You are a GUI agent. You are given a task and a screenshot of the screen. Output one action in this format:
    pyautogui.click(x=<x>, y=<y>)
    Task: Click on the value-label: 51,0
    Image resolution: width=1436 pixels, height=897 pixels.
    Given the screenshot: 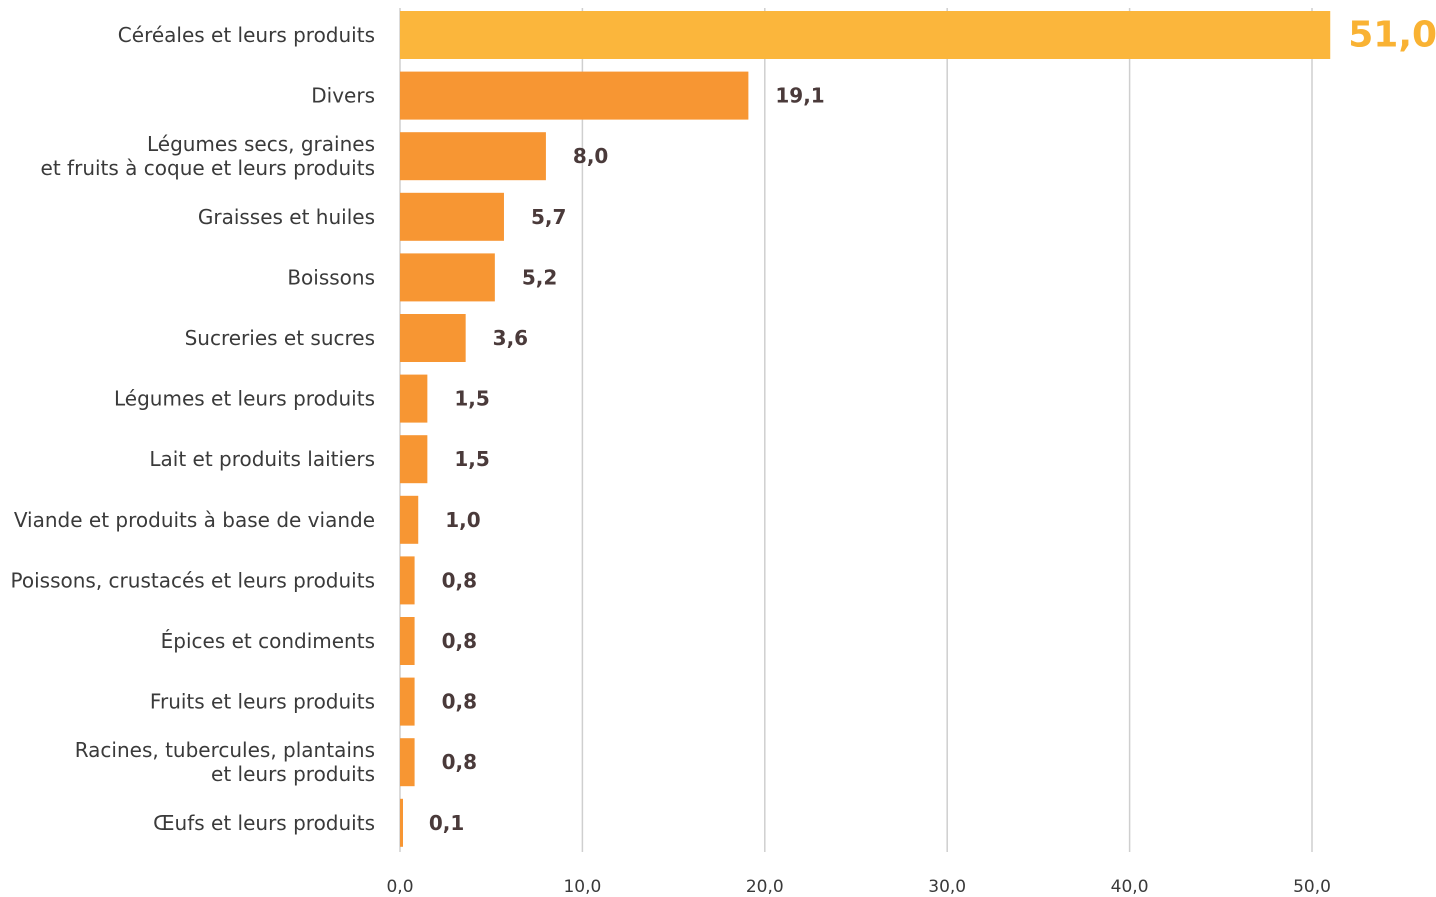 What is the action you would take?
    pyautogui.click(x=1392, y=35)
    